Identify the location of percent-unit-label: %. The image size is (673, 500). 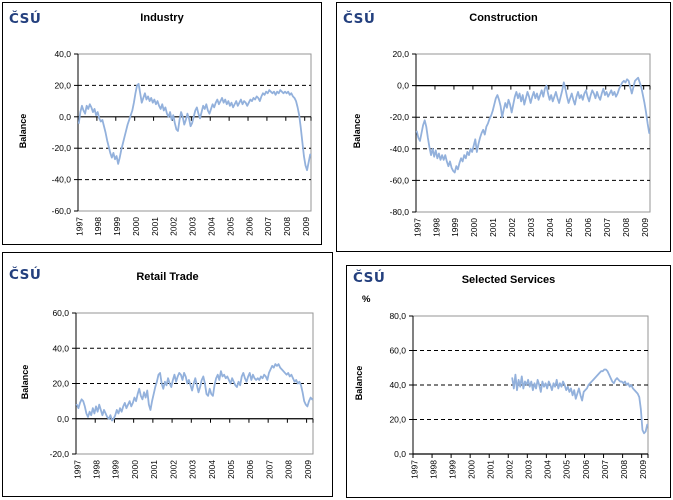
(366, 299).